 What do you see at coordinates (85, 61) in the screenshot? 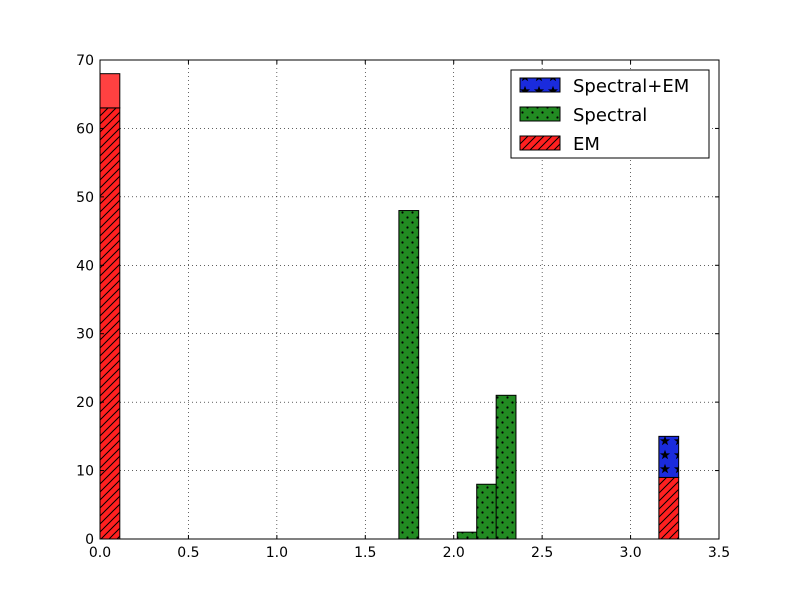
I see `y-tick-label: 70` at bounding box center [85, 61].